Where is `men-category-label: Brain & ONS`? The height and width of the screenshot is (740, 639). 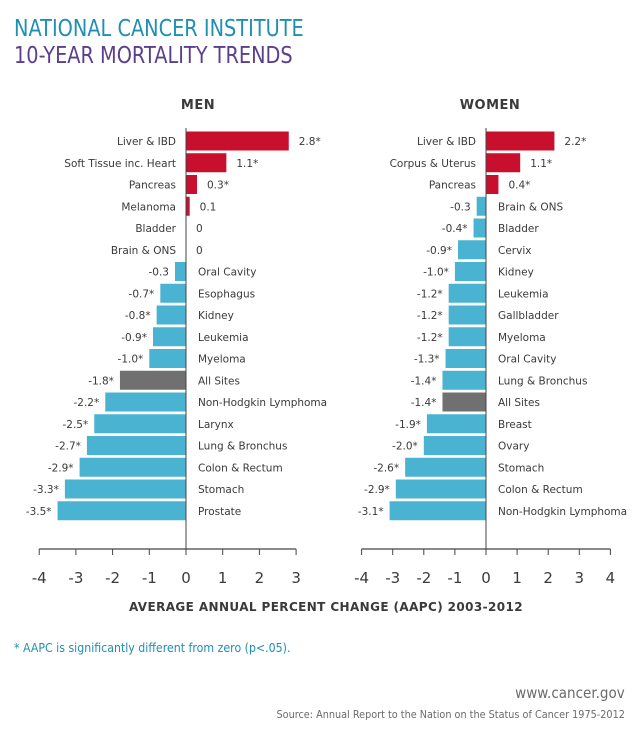 men-category-label: Brain & ONS is located at coordinates (144, 251).